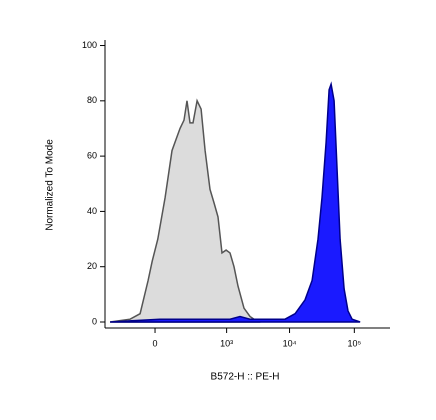 This screenshot has width=436, height=420. Describe the element at coordinates (92, 266) in the screenshot. I see `y-tick-label: 20` at that location.